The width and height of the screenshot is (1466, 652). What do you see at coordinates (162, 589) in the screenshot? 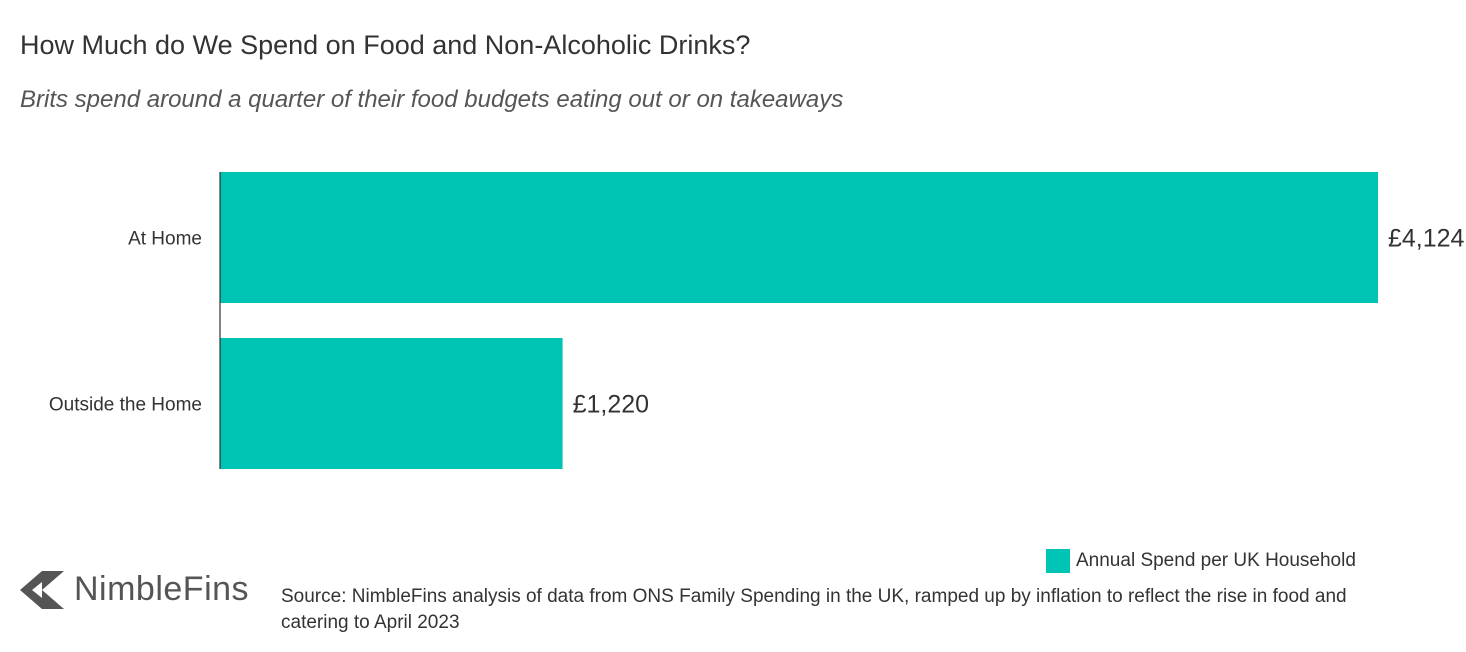
I see `brand-name: NimbleFins` at bounding box center [162, 589].